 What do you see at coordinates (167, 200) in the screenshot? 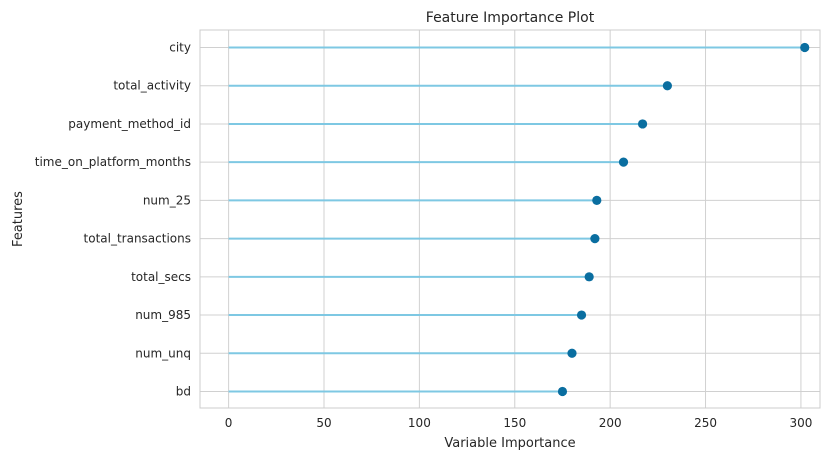
I see `y-tick-label-num-25: num_25` at bounding box center [167, 200].